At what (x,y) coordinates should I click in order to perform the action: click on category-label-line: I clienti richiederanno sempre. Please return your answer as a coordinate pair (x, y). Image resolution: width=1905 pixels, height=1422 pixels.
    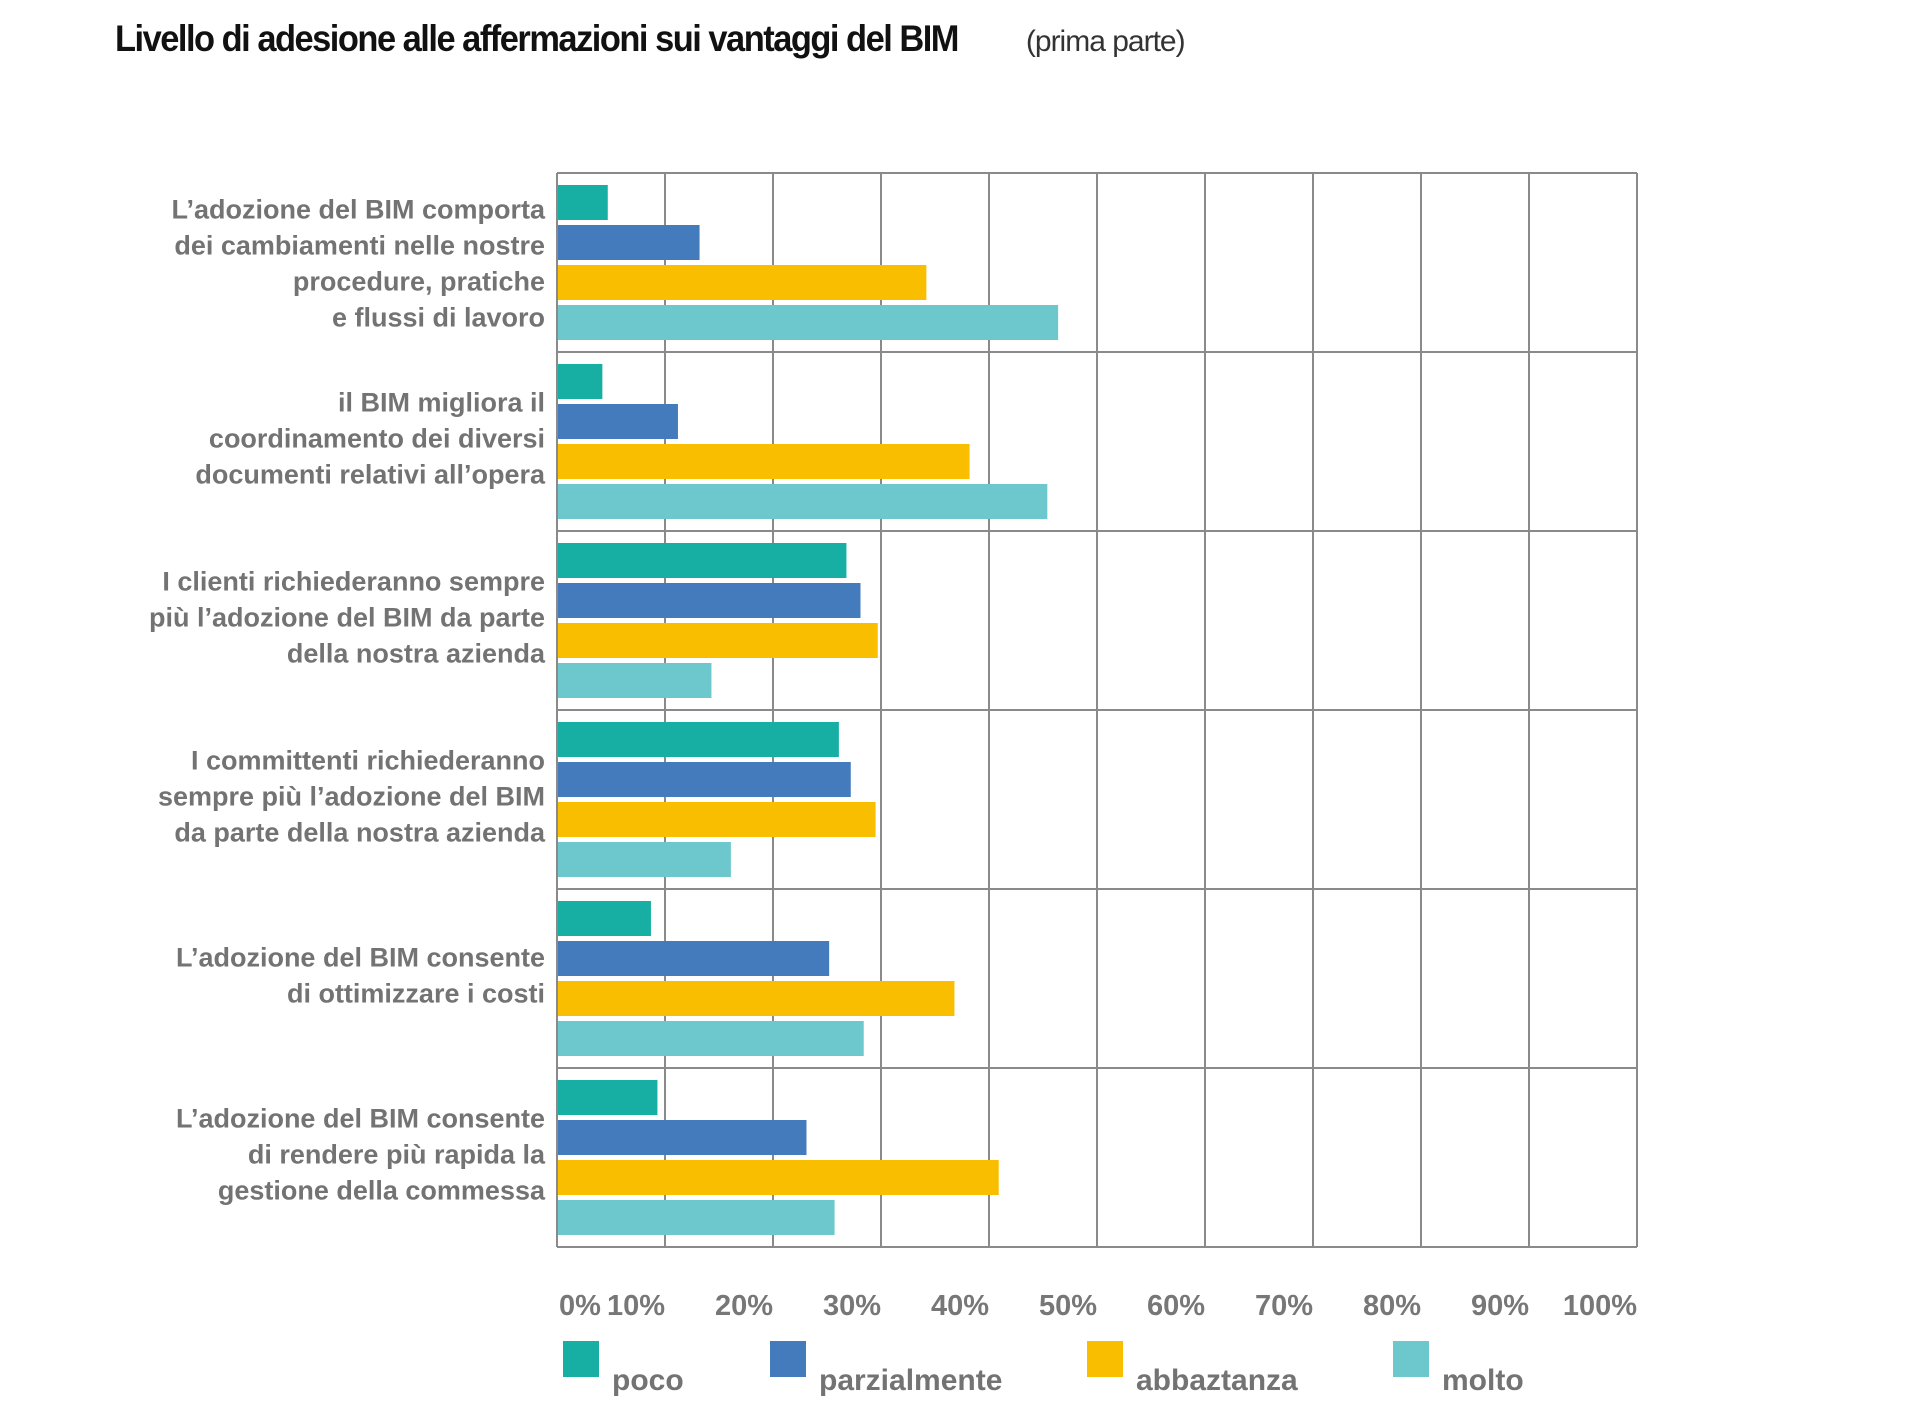
    Looking at the image, I should click on (353, 582).